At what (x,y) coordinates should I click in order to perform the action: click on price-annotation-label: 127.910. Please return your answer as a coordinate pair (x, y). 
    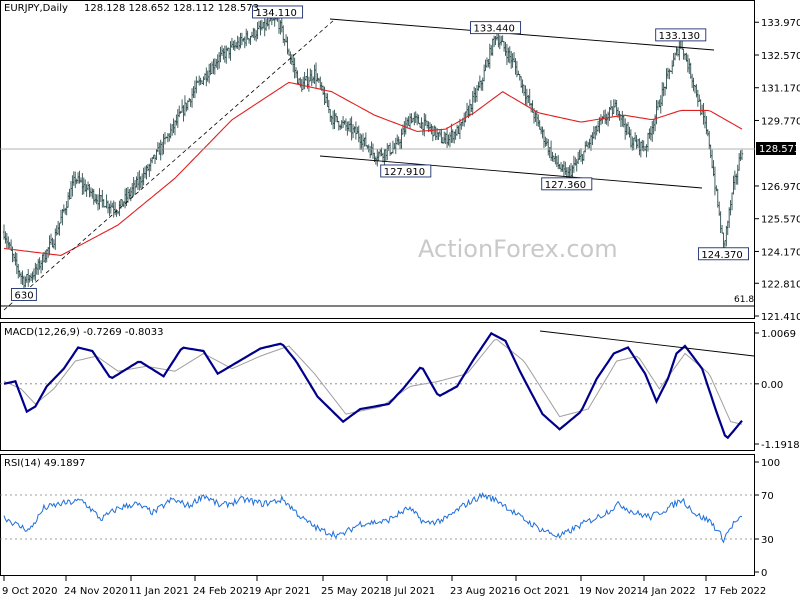
    Looking at the image, I should click on (404, 172).